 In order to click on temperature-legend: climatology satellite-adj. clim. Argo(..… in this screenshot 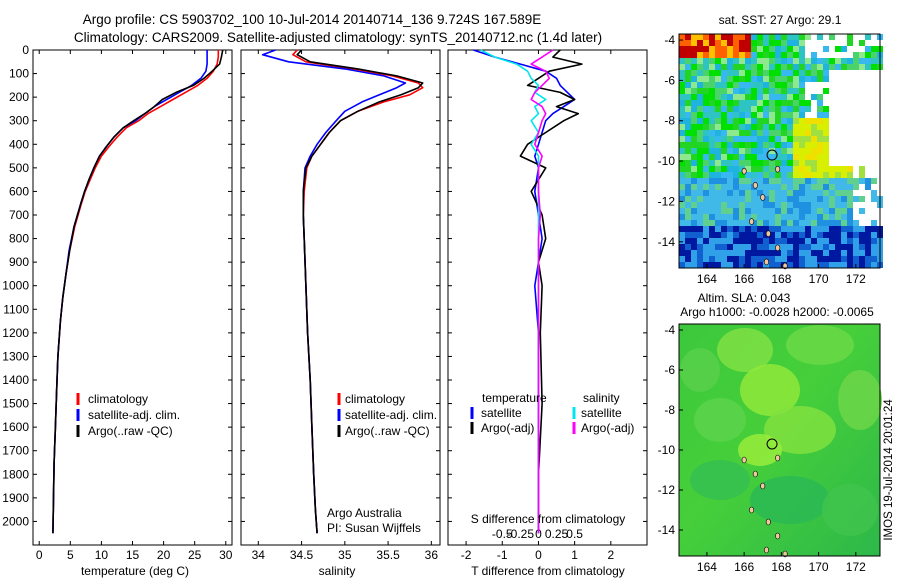, I will do `click(128, 415)`.